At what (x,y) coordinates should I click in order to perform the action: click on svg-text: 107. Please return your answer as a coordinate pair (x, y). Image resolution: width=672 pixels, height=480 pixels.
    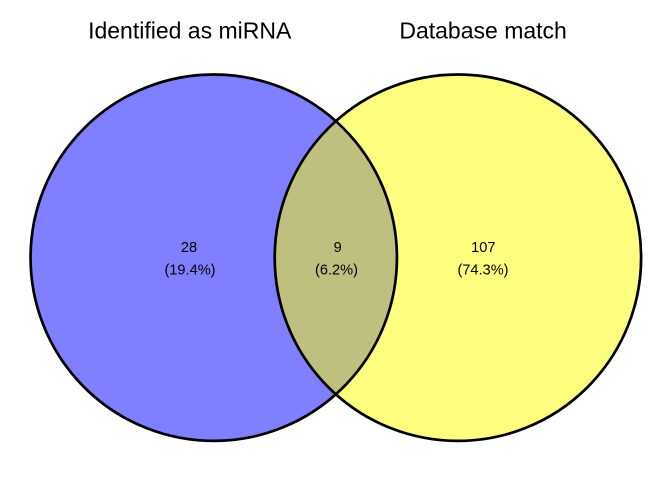
    Looking at the image, I should click on (483, 248).